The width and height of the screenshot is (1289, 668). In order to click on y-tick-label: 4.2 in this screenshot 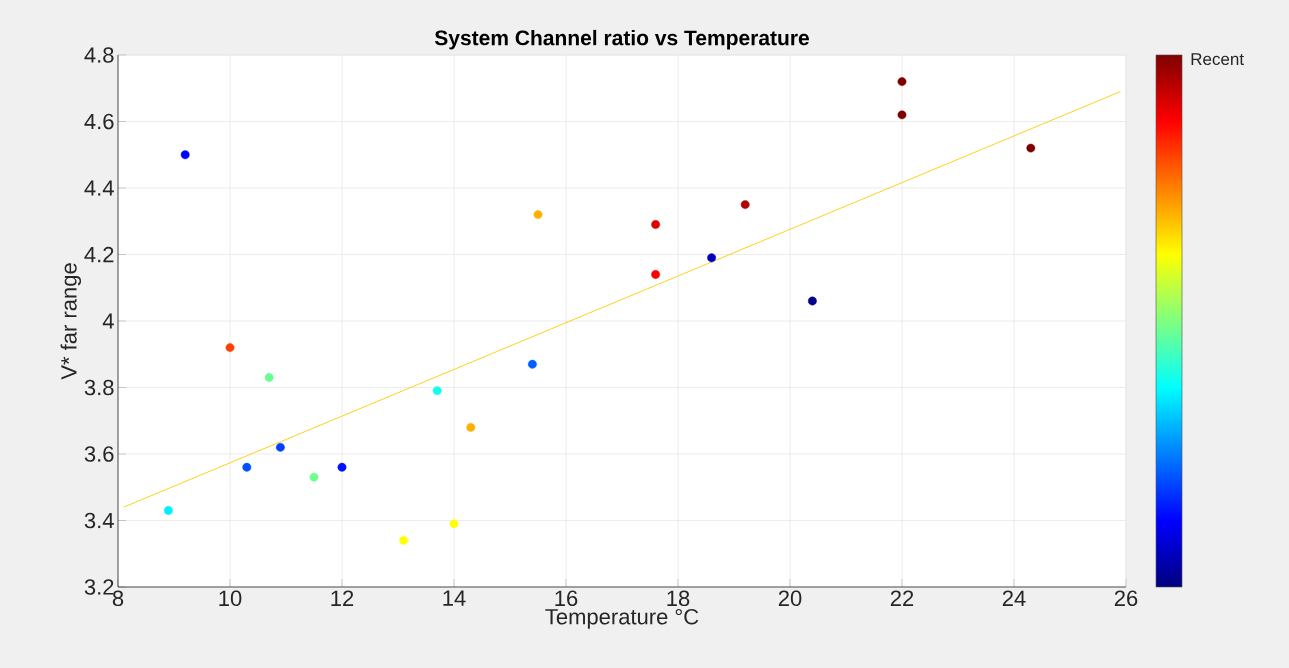, I will do `click(99, 254)`.